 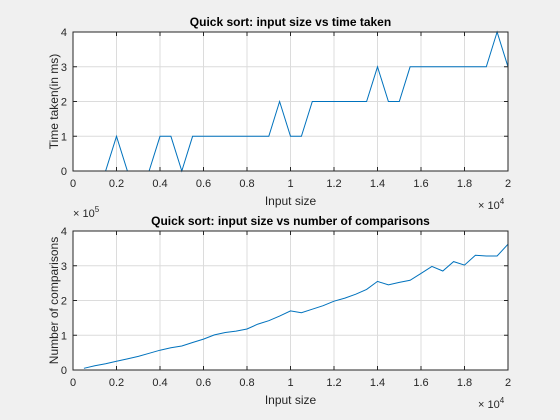 I want to click on y-axis-label: Time taken(in ms), so click(x=54, y=102).